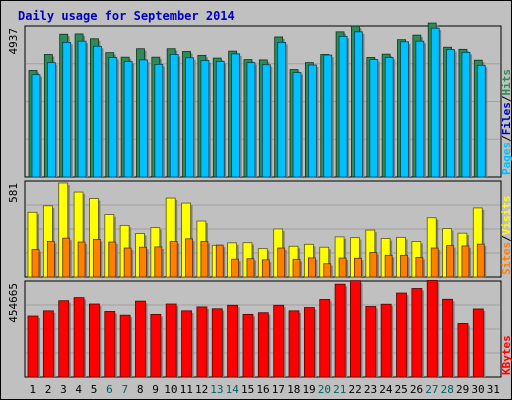 The height and width of the screenshot is (400, 512). What do you see at coordinates (339, 389) in the screenshot?
I see `x-tick-label-21: 21` at bounding box center [339, 389].